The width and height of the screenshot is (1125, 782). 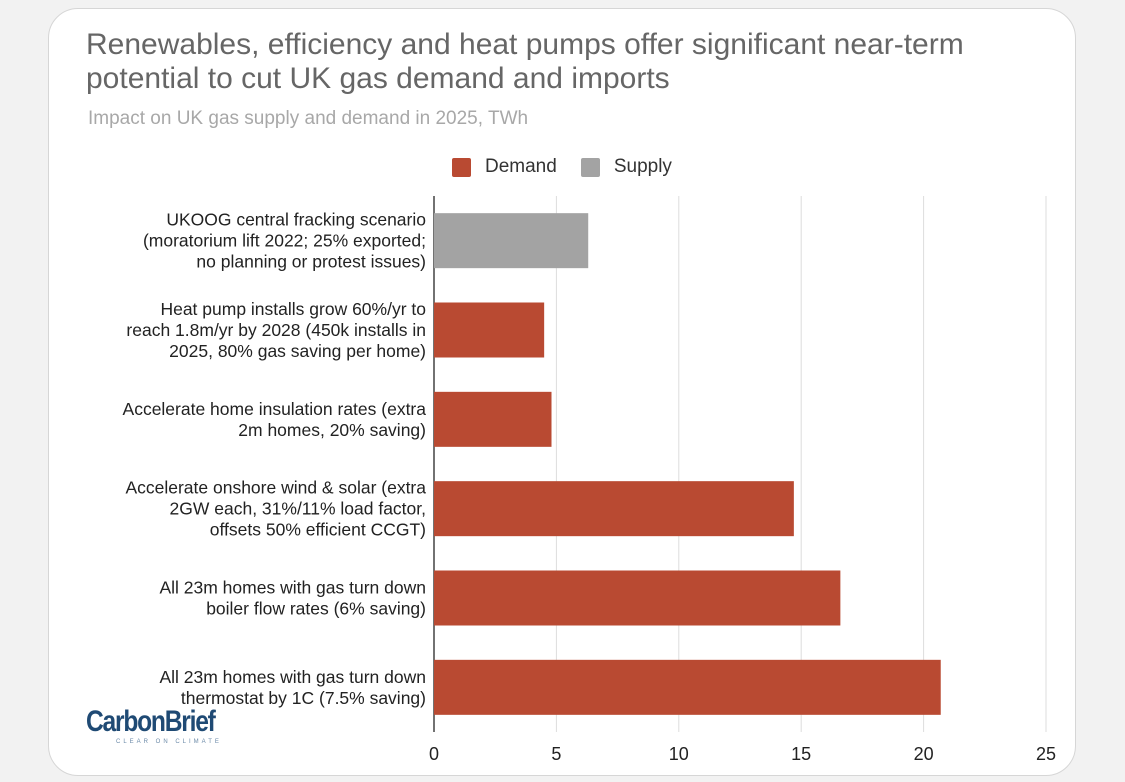 I want to click on category-label-line: Accelerate home insulation rates (extra, so click(x=275, y=409).